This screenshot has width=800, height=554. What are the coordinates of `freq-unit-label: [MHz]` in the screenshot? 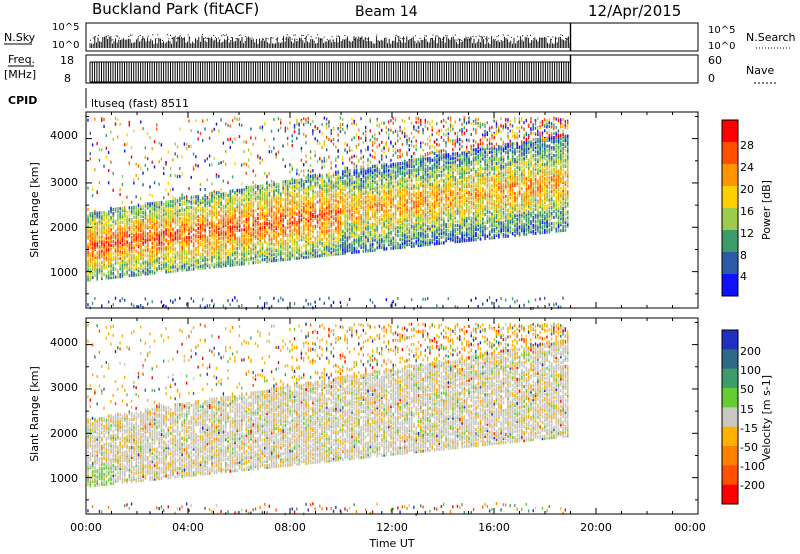 It's located at (20, 74).